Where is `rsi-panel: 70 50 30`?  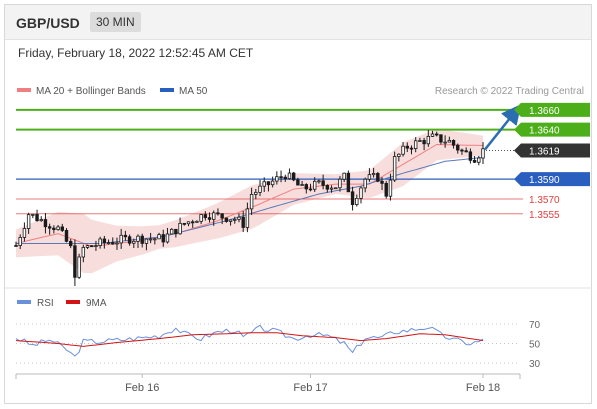
rsi-panel: 70 50 30 is located at coordinates (278, 345).